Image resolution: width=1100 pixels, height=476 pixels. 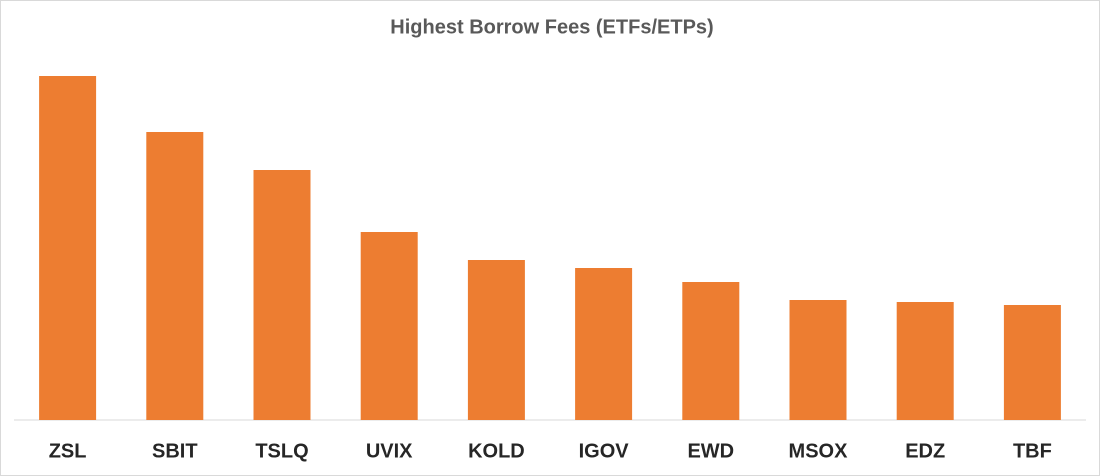 I want to click on x-tick-label: SBIT, so click(x=175, y=451).